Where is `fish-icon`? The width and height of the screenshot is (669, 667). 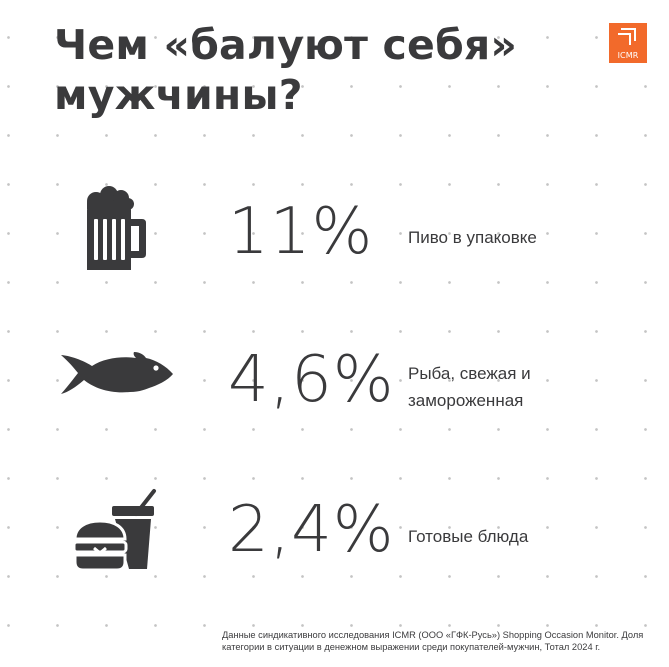 fish-icon is located at coordinates (117, 373).